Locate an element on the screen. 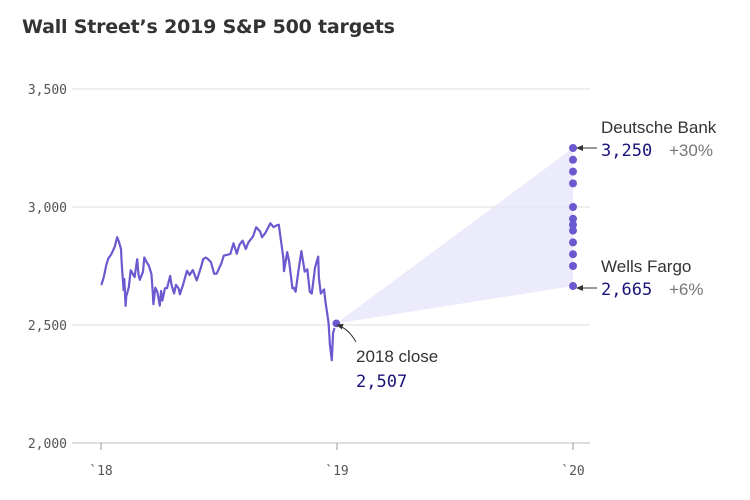 The image size is (750, 500). y-tick-label: 3,500 is located at coordinates (47, 90).